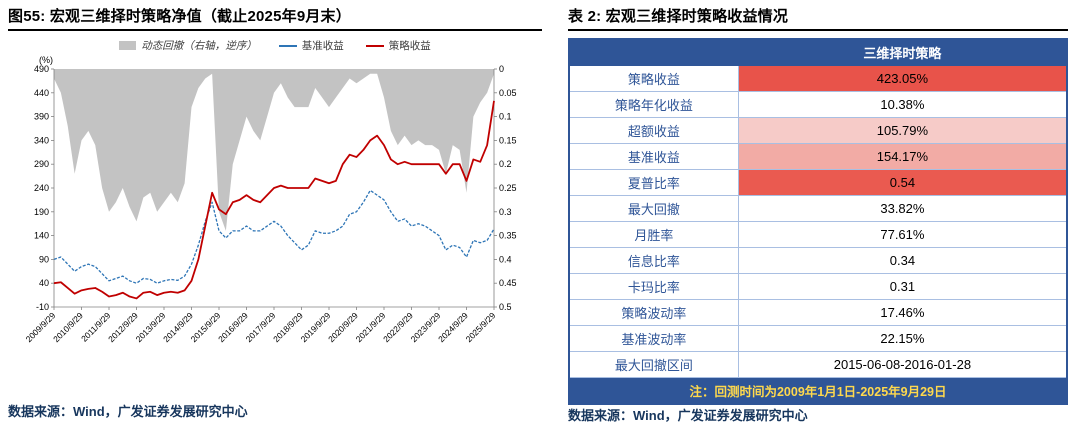  What do you see at coordinates (505, 259) in the screenshot?
I see `svg-text: 0.4` at bounding box center [505, 259].